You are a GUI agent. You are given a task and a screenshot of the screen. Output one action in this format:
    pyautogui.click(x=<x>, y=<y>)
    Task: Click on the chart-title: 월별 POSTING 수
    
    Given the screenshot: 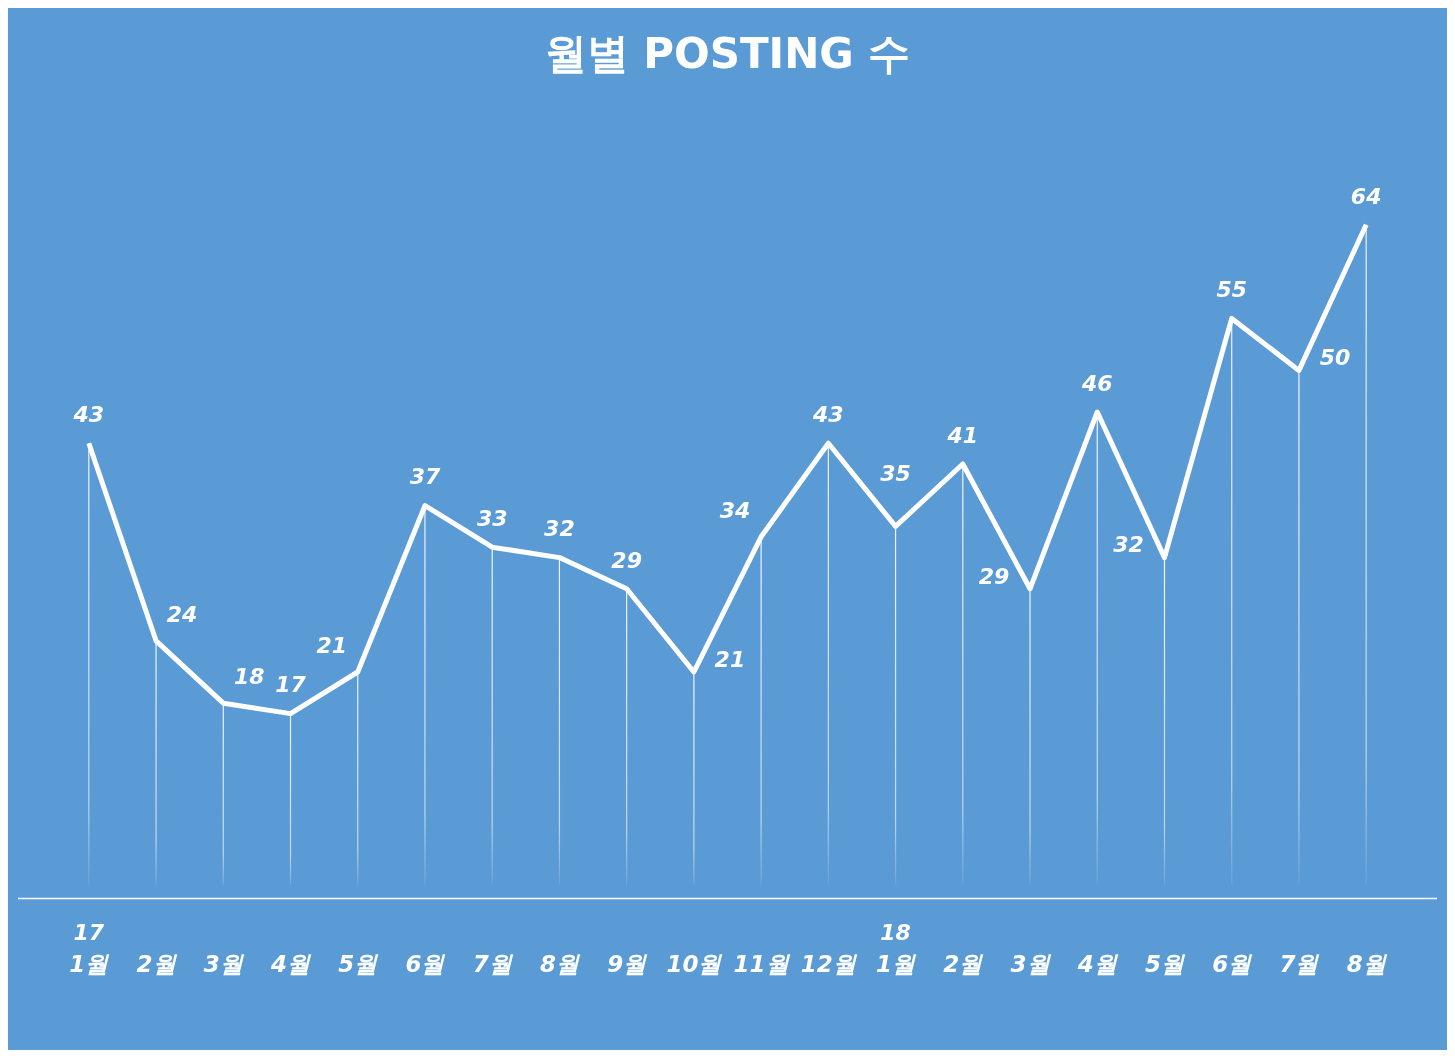 What is the action you would take?
    pyautogui.click(x=727, y=54)
    